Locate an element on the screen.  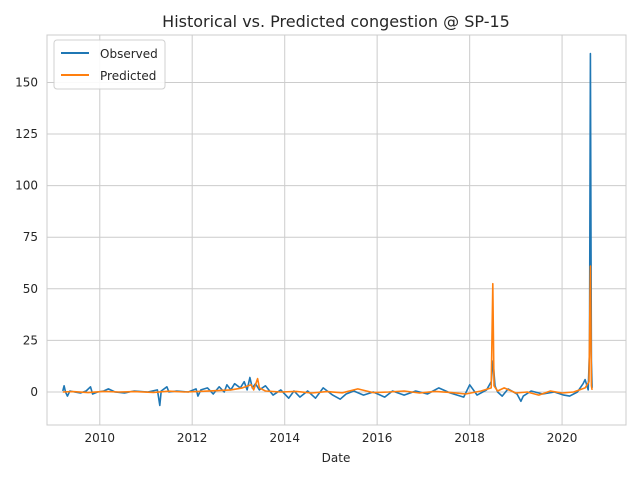
x-tick-label: 2012 is located at coordinates (192, 438).